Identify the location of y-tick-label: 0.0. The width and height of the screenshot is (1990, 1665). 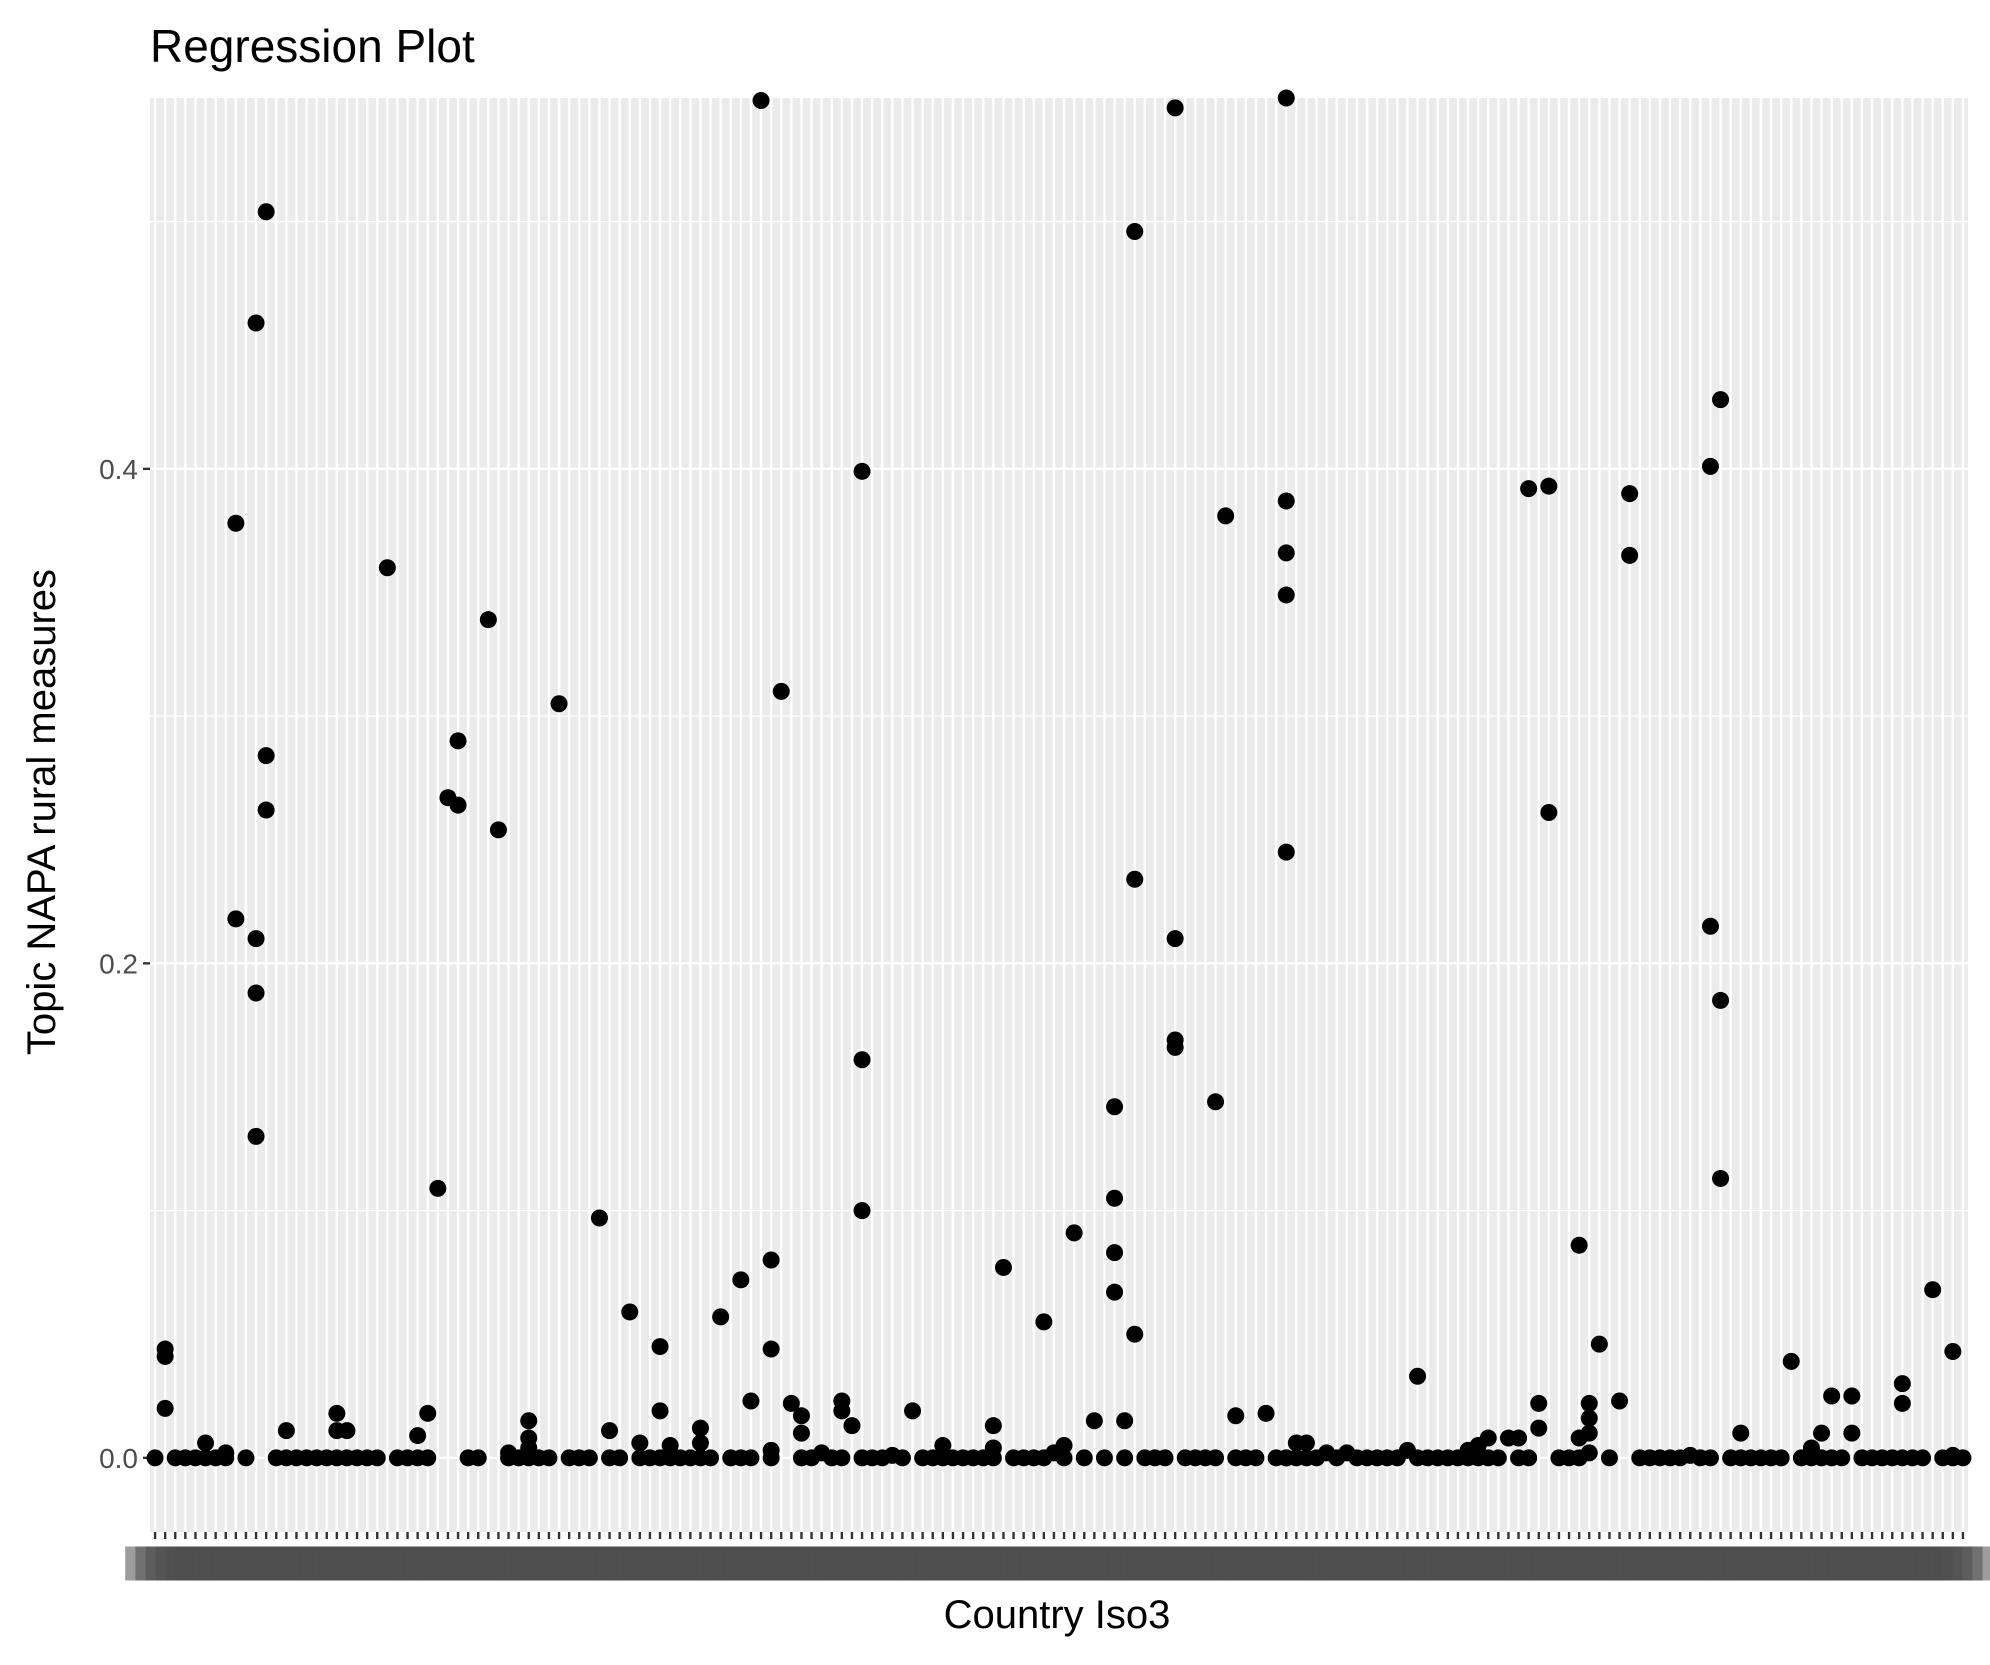
(118, 1458).